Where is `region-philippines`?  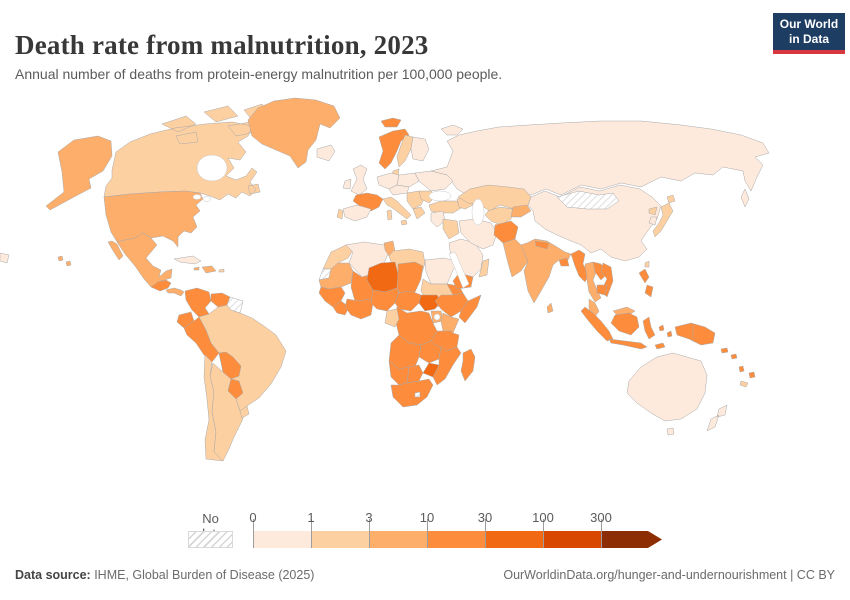 region-philippines is located at coordinates (646, 283).